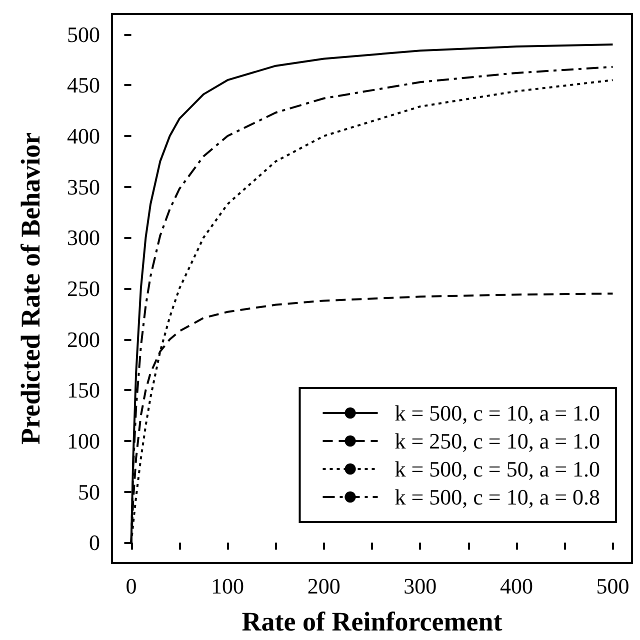 The width and height of the screenshot is (640, 640). What do you see at coordinates (83, 390) in the screenshot?
I see `y-tick-label: 150` at bounding box center [83, 390].